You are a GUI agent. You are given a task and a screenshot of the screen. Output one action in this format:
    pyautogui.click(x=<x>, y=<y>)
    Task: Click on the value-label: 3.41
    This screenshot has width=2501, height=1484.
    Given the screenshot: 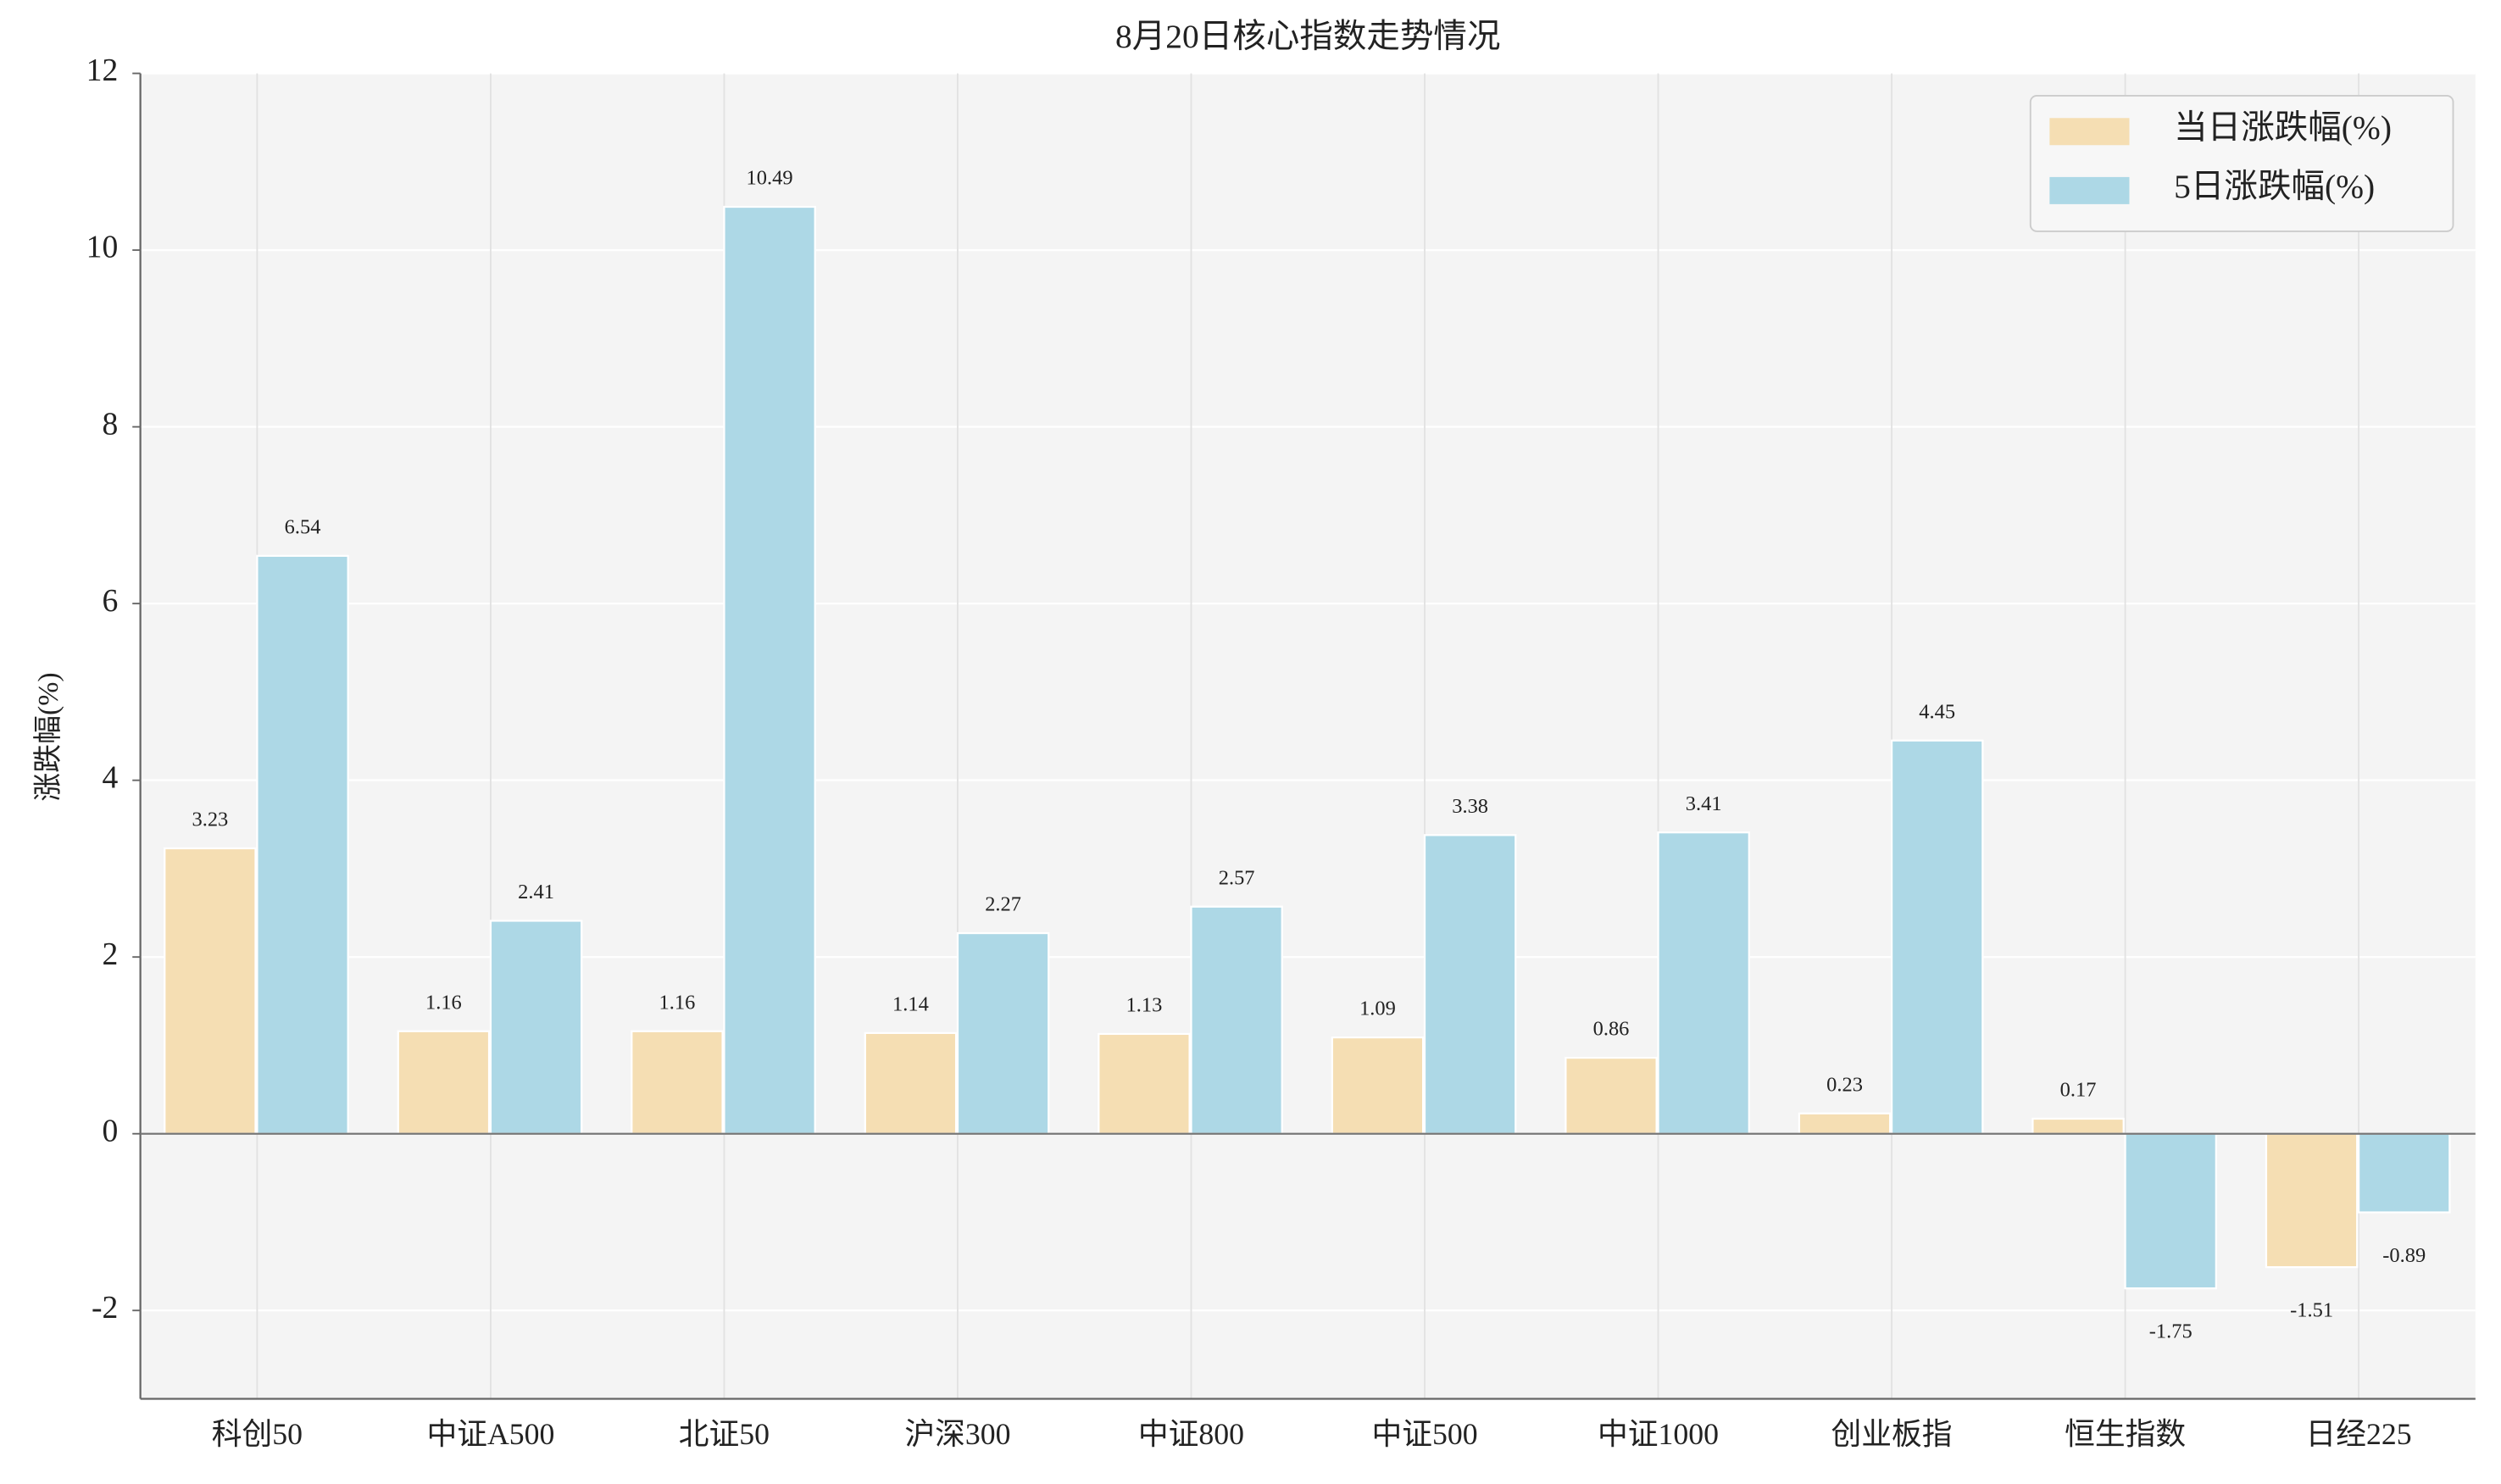 What is the action you would take?
    pyautogui.click(x=1704, y=804)
    